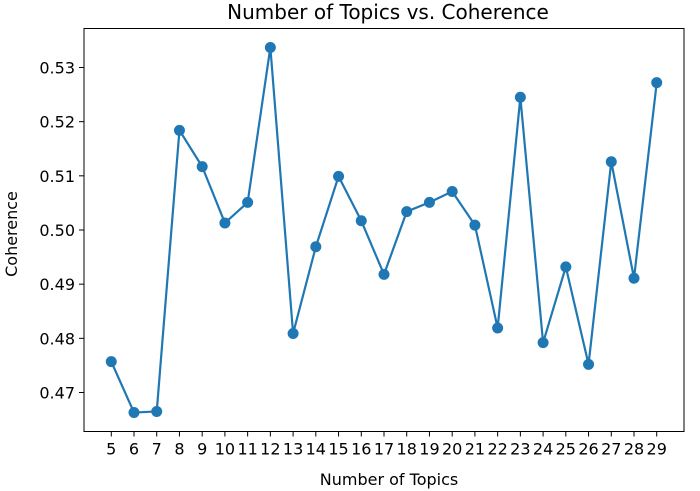  What do you see at coordinates (497, 449) in the screenshot?
I see `x-tick-label: 22` at bounding box center [497, 449].